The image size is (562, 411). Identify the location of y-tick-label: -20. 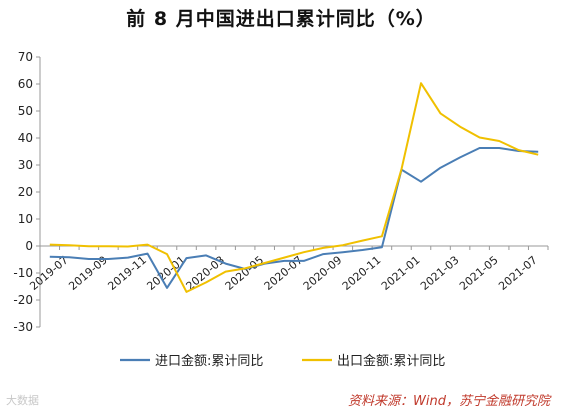
(23, 300).